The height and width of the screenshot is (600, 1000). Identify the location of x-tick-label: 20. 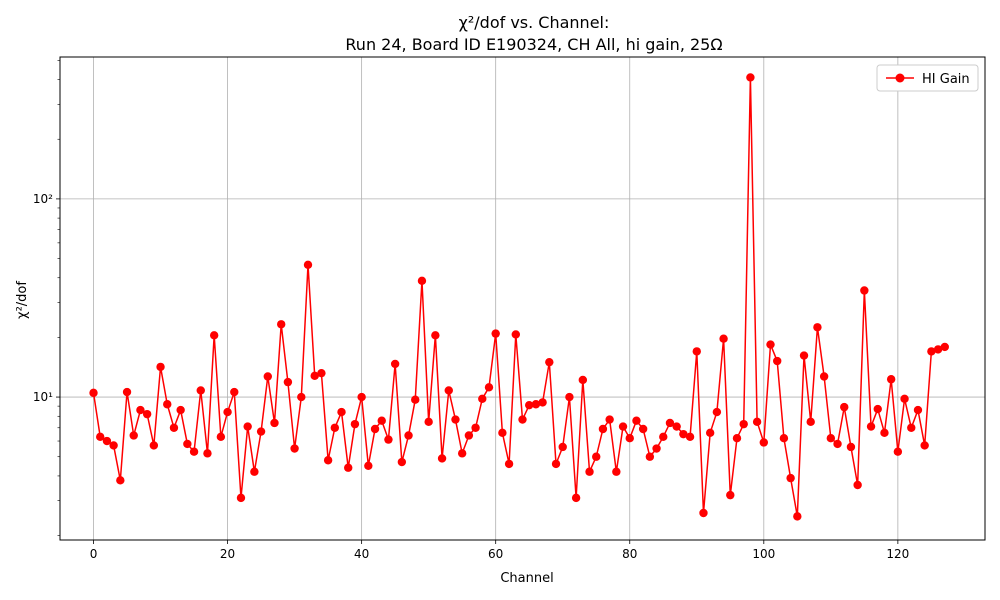
(227, 554).